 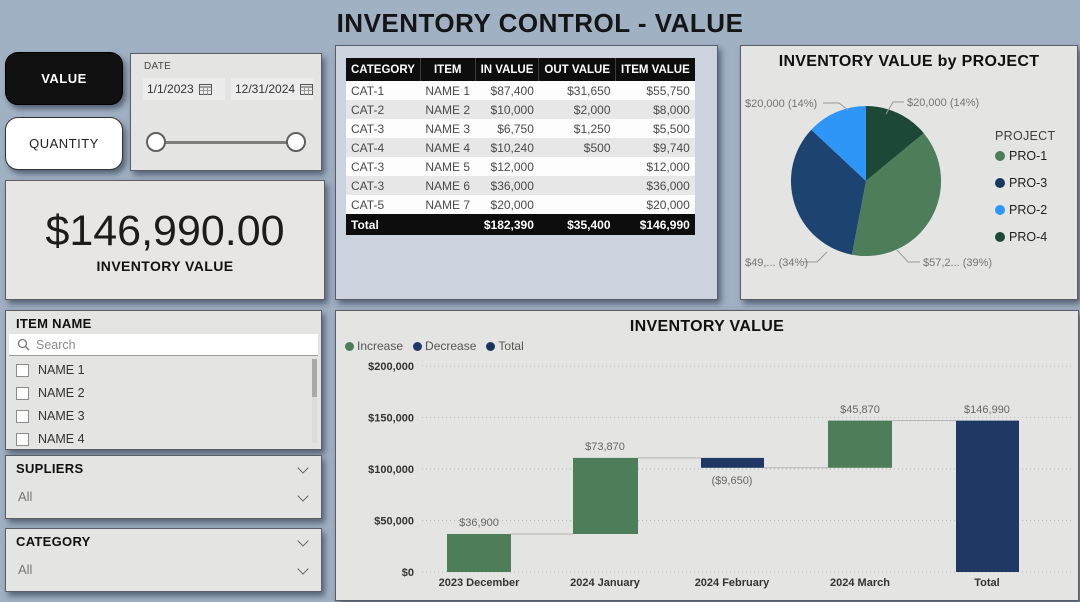 What do you see at coordinates (987, 496) in the screenshot?
I see `bar-total` at bounding box center [987, 496].